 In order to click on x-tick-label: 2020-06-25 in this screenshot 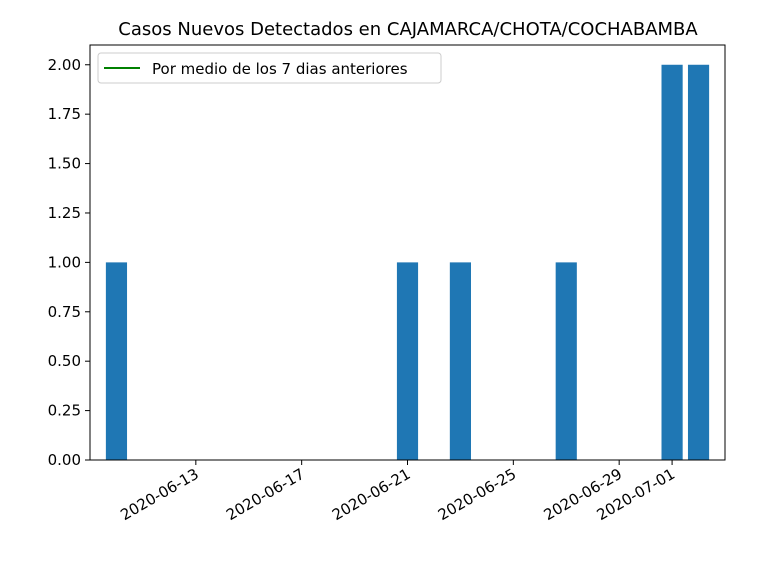, I will do `click(477, 494)`.